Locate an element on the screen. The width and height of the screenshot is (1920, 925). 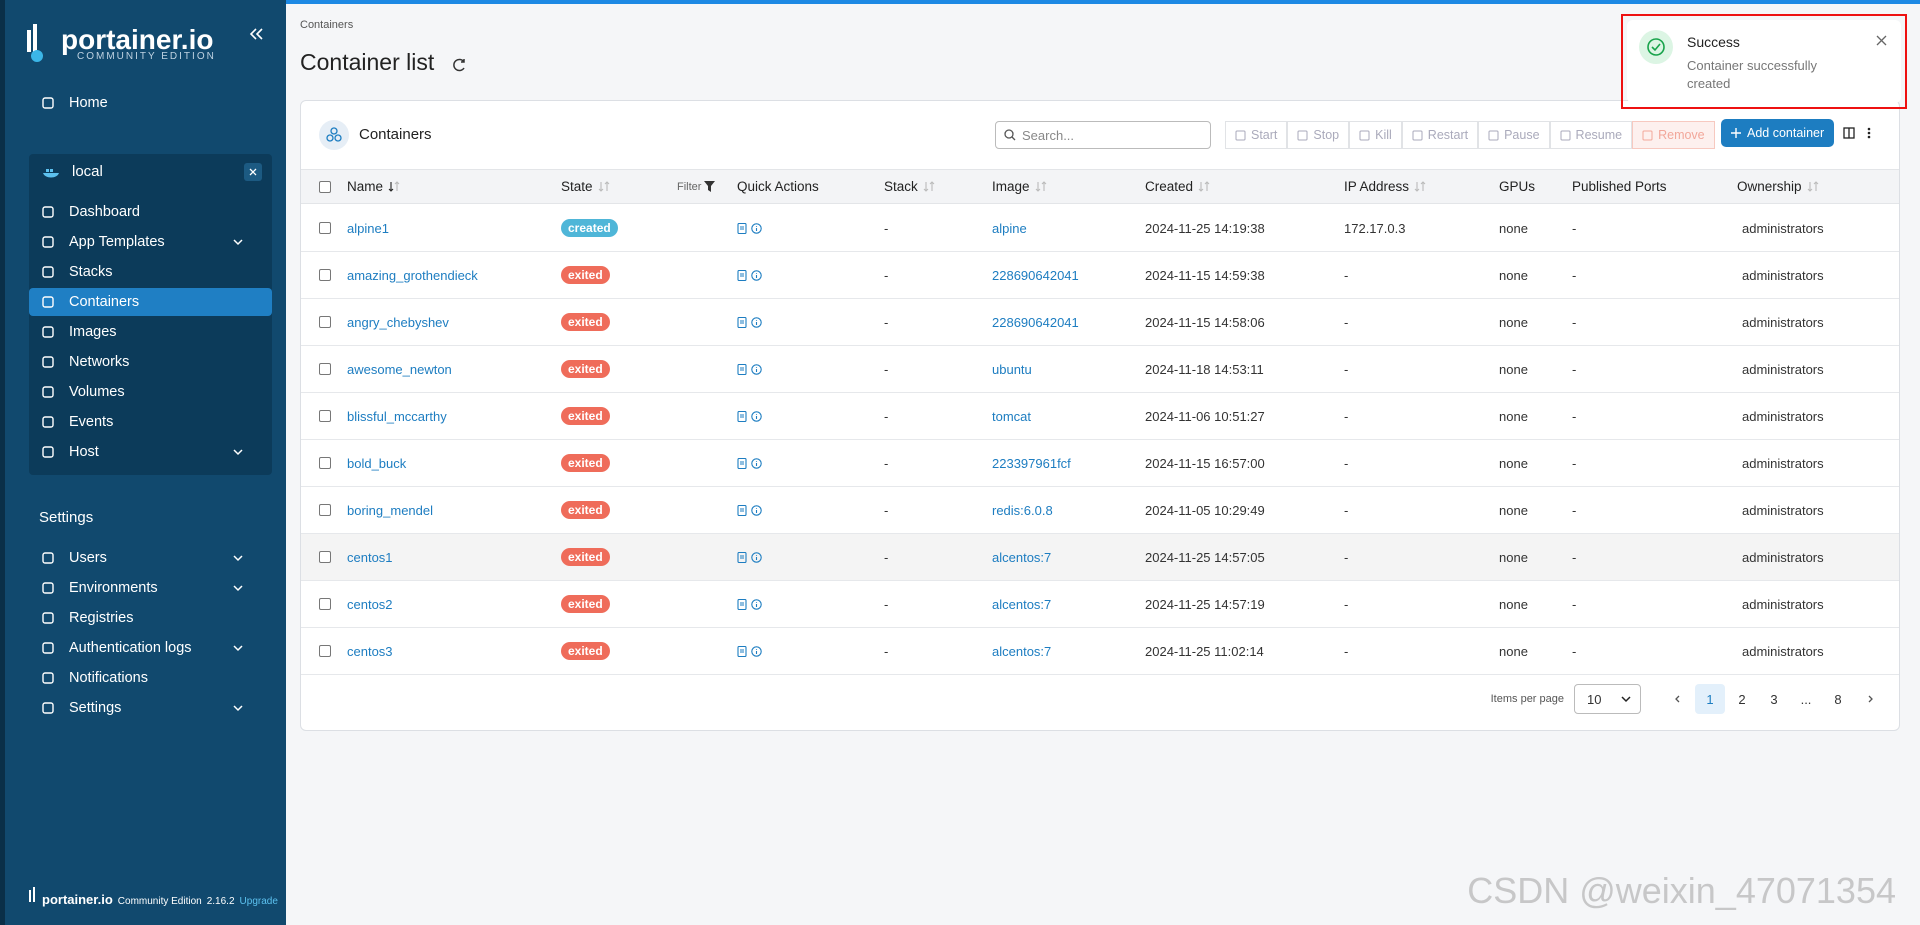
nav-item: Images is located at coordinates (150, 332).